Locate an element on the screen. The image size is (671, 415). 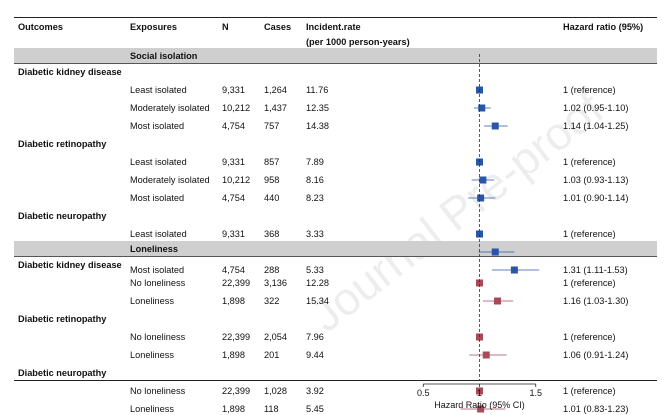
rate-value: 3.33 is located at coordinates (315, 234).